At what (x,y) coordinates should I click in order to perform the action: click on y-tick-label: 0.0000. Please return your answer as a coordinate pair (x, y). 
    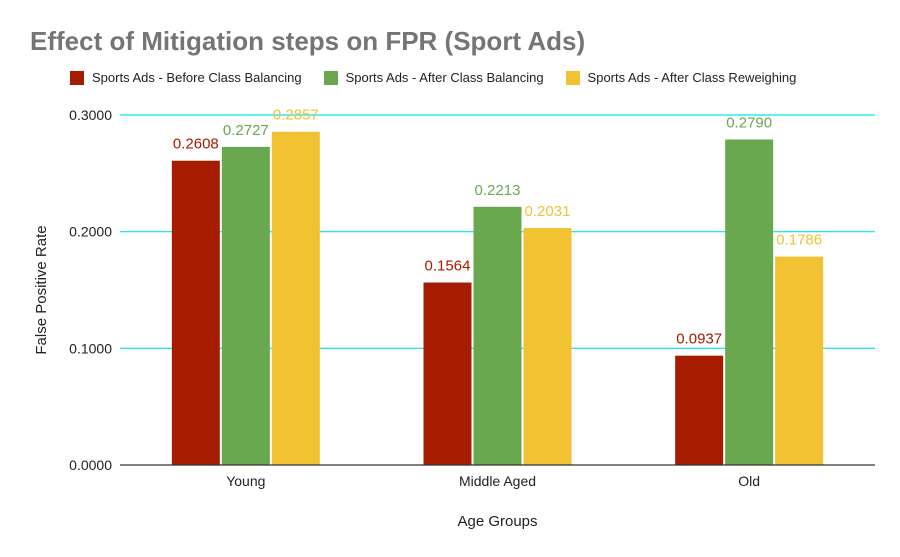
    Looking at the image, I should click on (90, 465).